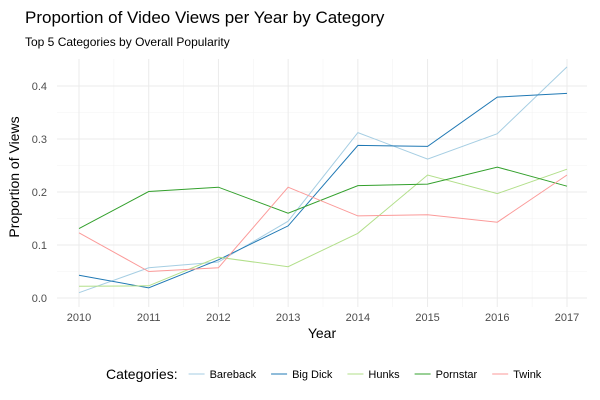 Image resolution: width=600 pixels, height=400 pixels. Describe the element at coordinates (149, 318) in the screenshot. I see `x-tick-label: 2011` at that location.